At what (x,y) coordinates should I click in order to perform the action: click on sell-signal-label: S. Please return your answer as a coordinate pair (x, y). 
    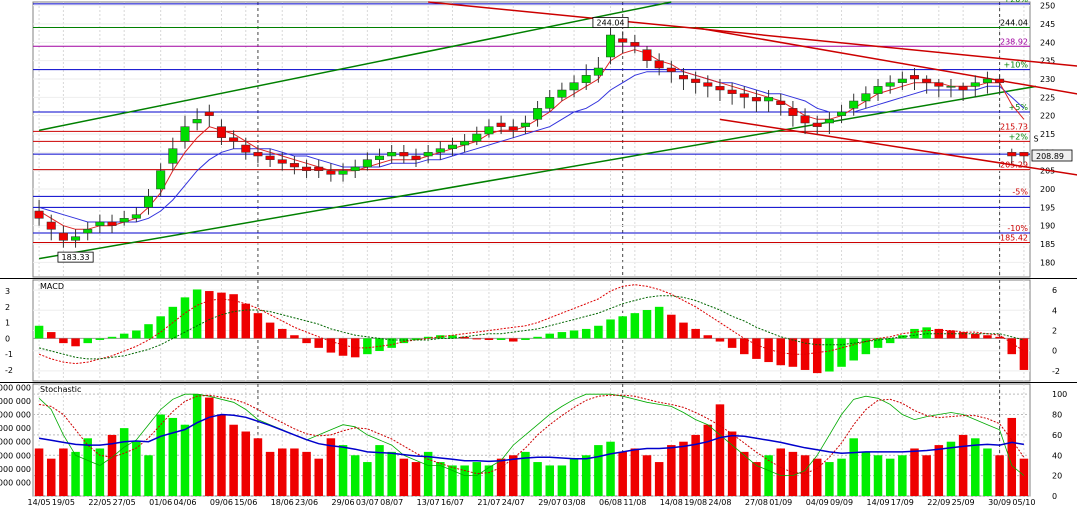
    Looking at the image, I should click on (1036, 138).